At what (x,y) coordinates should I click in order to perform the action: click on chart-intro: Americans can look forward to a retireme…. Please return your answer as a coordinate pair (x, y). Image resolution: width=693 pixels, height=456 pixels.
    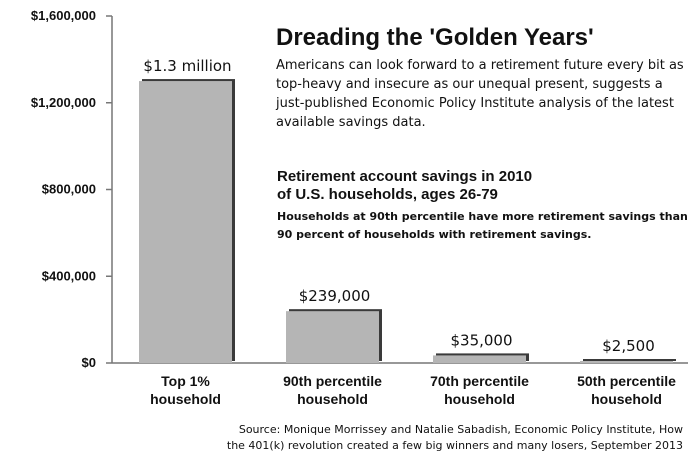
    Looking at the image, I should click on (480, 94).